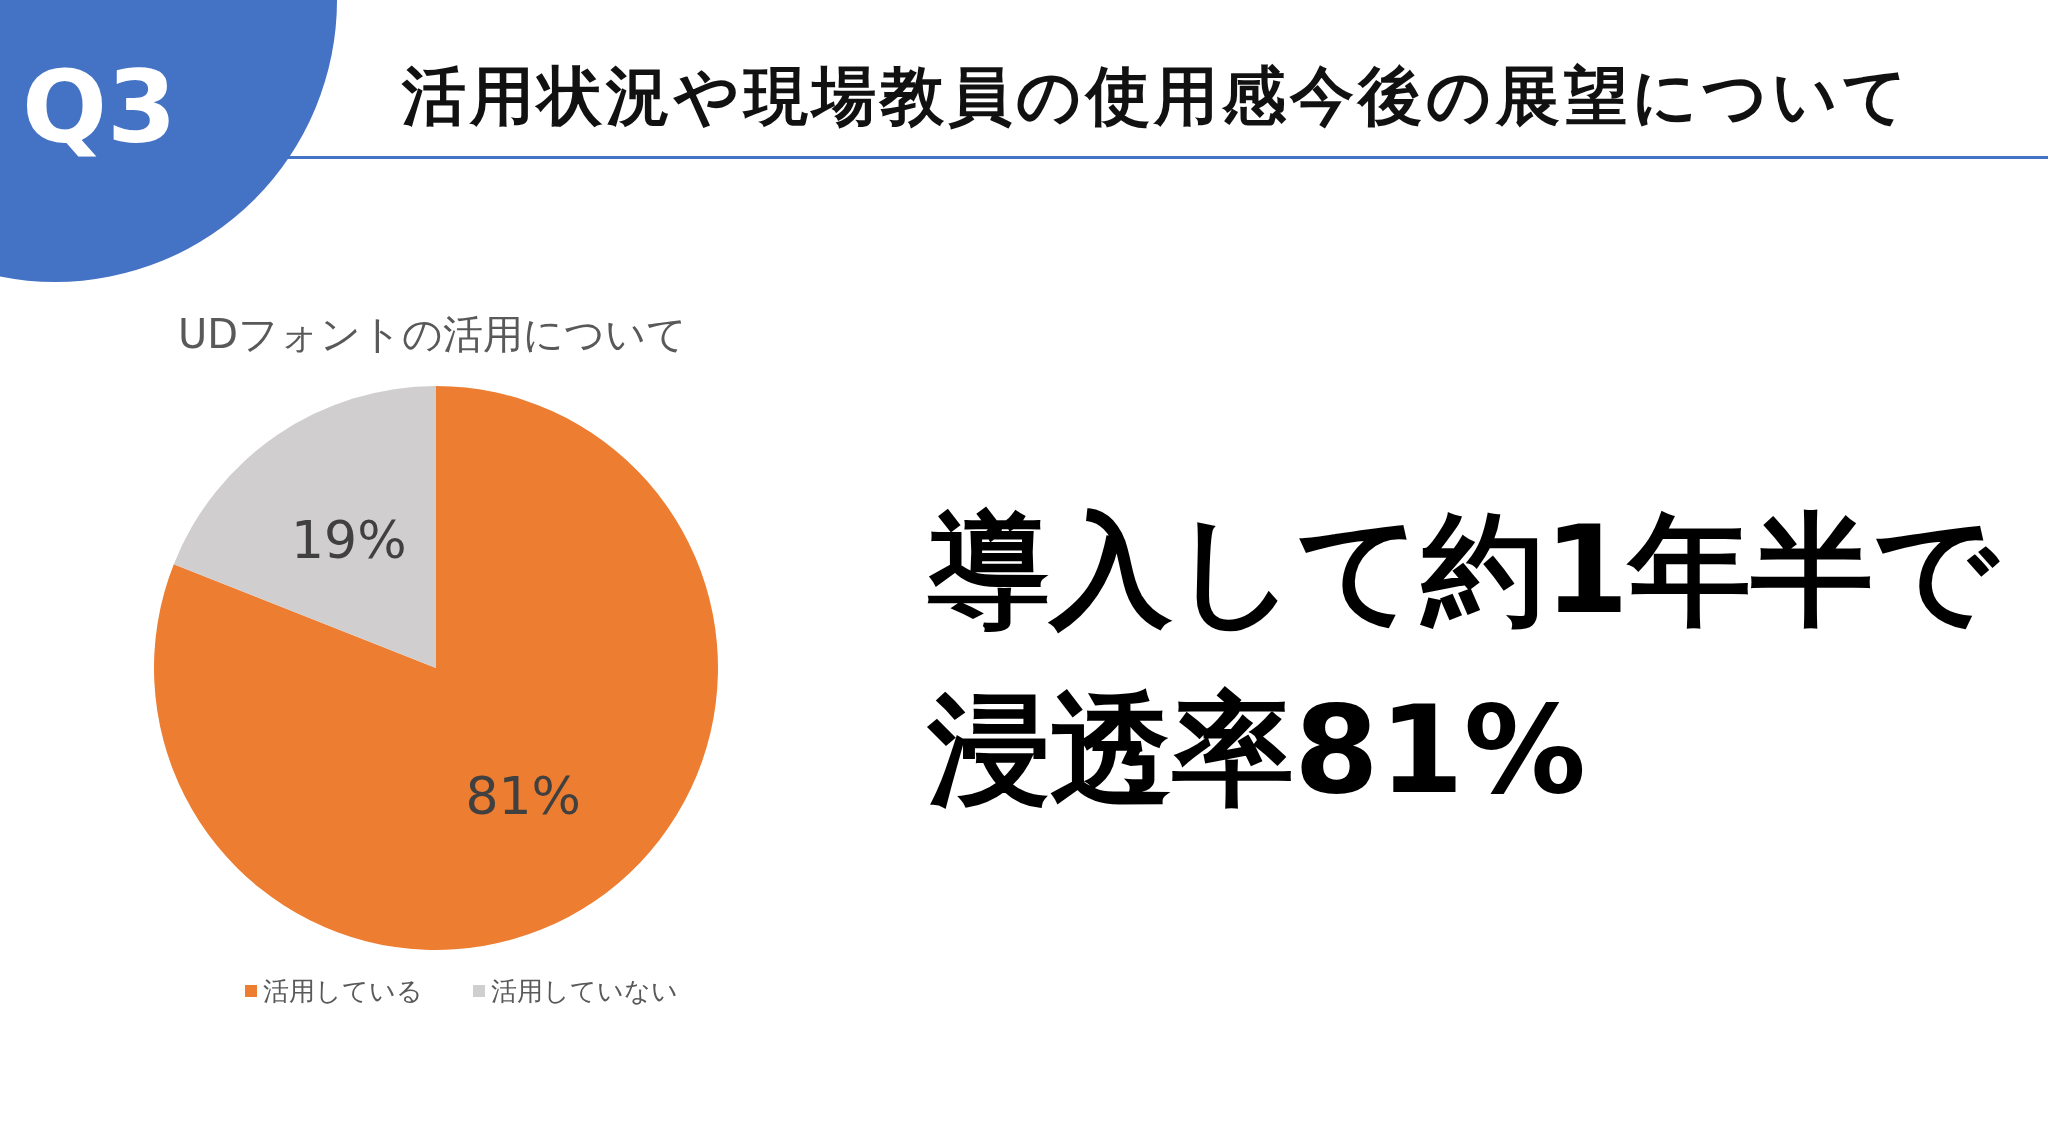 This screenshot has width=2048, height=1148. Describe the element at coordinates (1256, 750) in the screenshot. I see `text: 浸透率81%` at that location.